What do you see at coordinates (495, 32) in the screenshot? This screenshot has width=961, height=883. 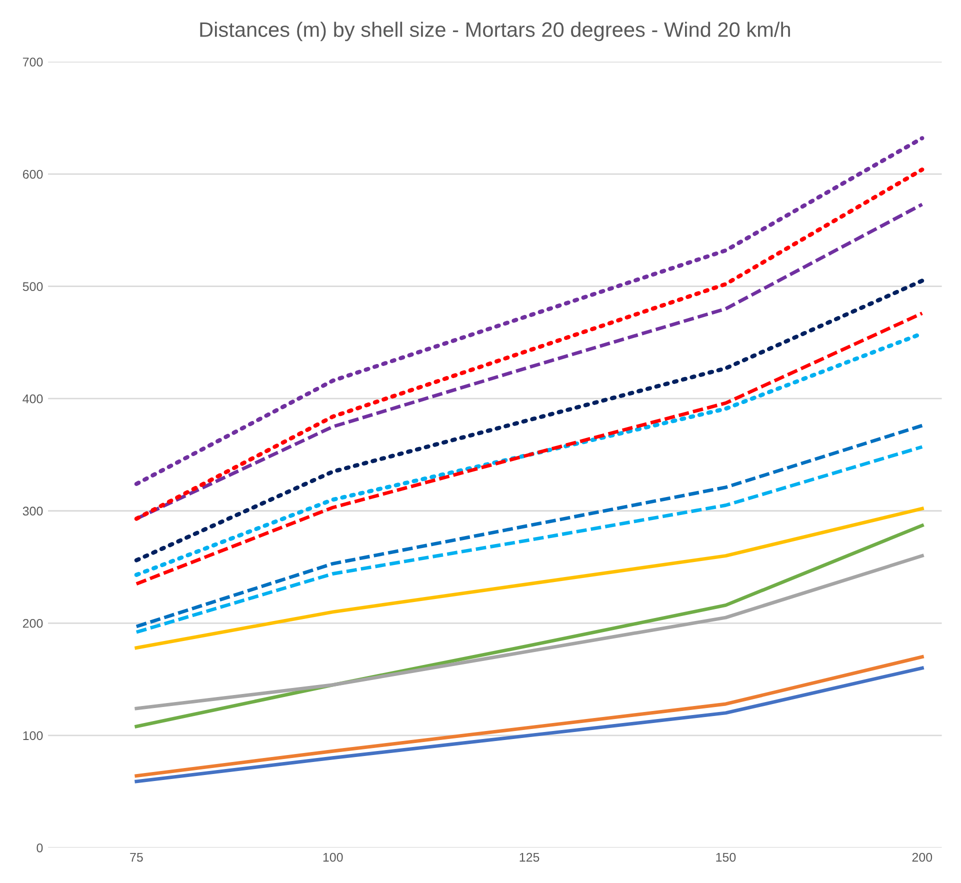 I see `chart-title: Distances (m) by shell size - Mortars 20 degrees - Wind 20 km/h` at bounding box center [495, 32].